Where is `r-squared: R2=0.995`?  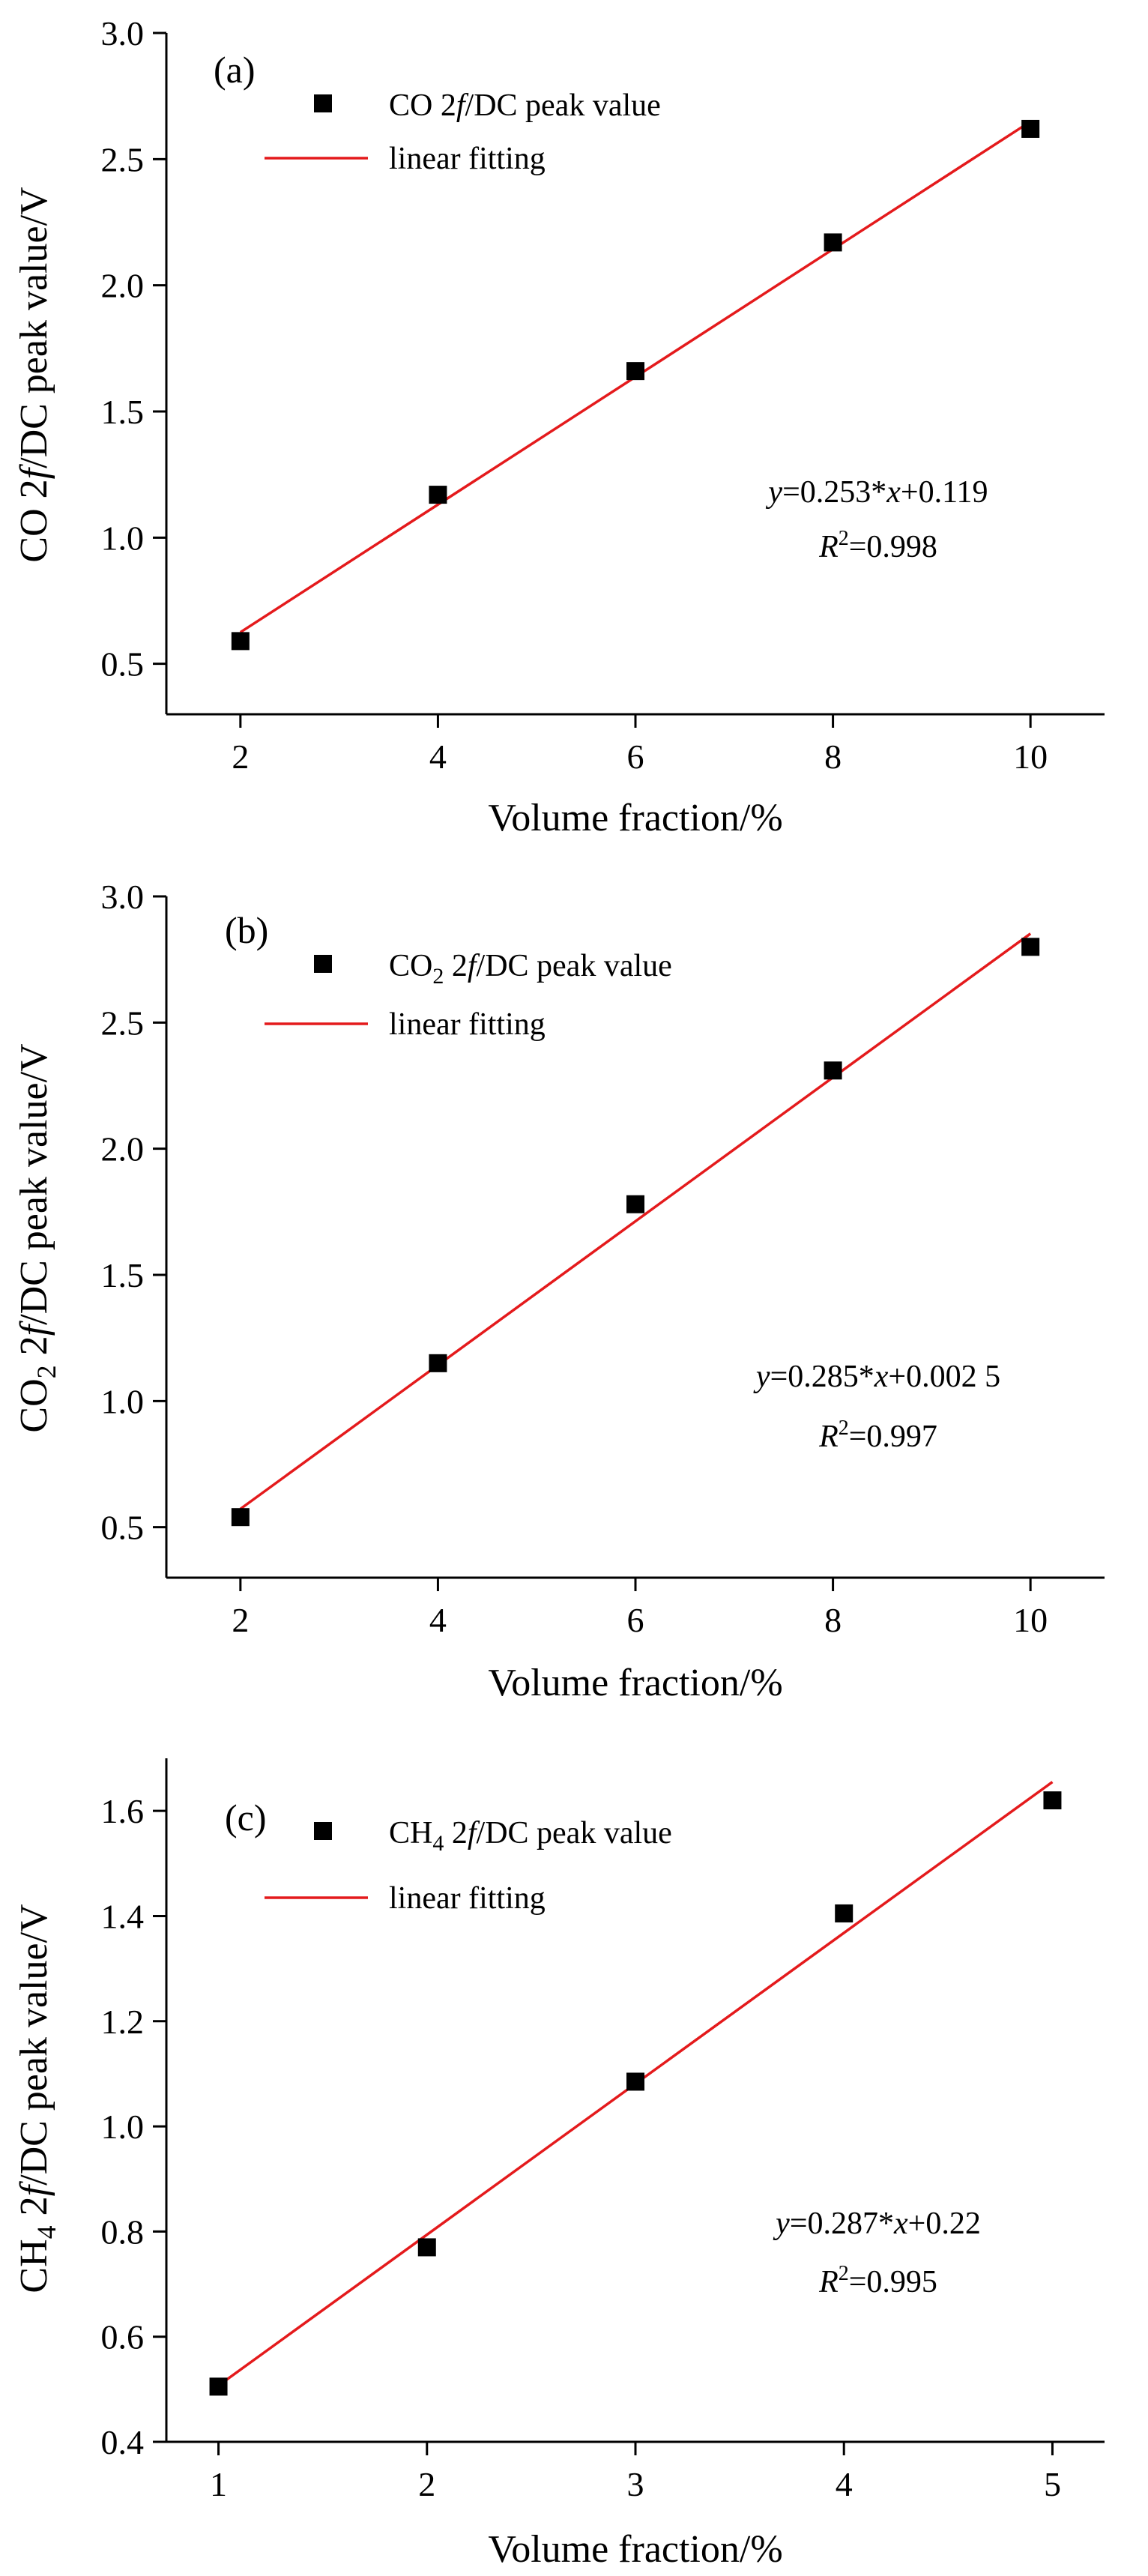 r-squared: R2=0.995 is located at coordinates (877, 2281).